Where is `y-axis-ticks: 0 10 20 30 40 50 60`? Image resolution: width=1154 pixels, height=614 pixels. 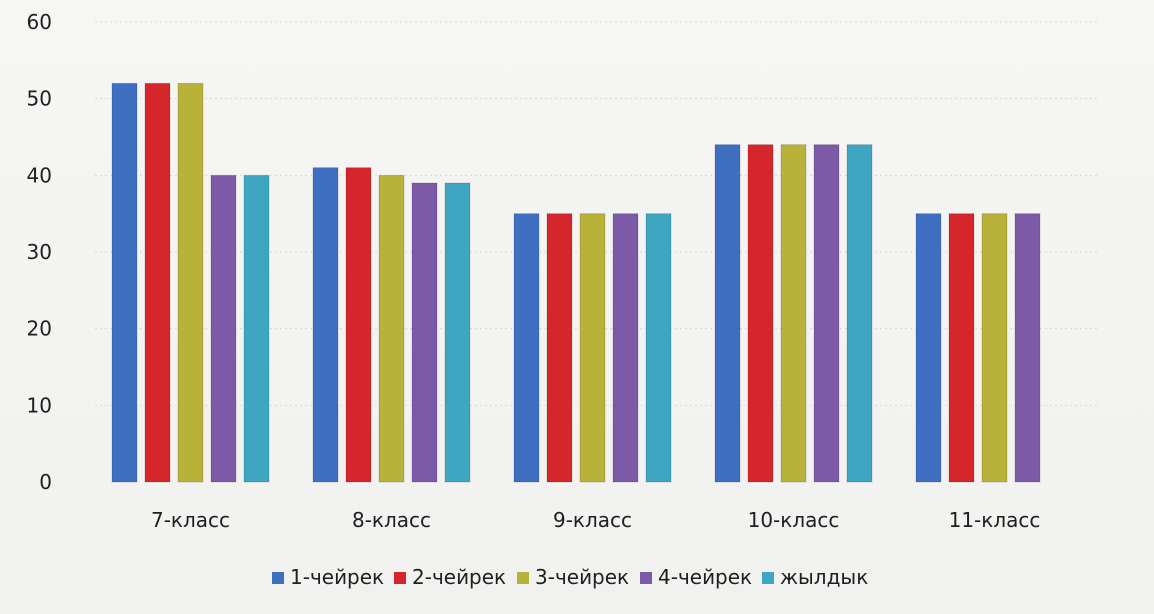
y-axis-ticks: 0 10 20 30 40 50 60 is located at coordinates (39, 252).